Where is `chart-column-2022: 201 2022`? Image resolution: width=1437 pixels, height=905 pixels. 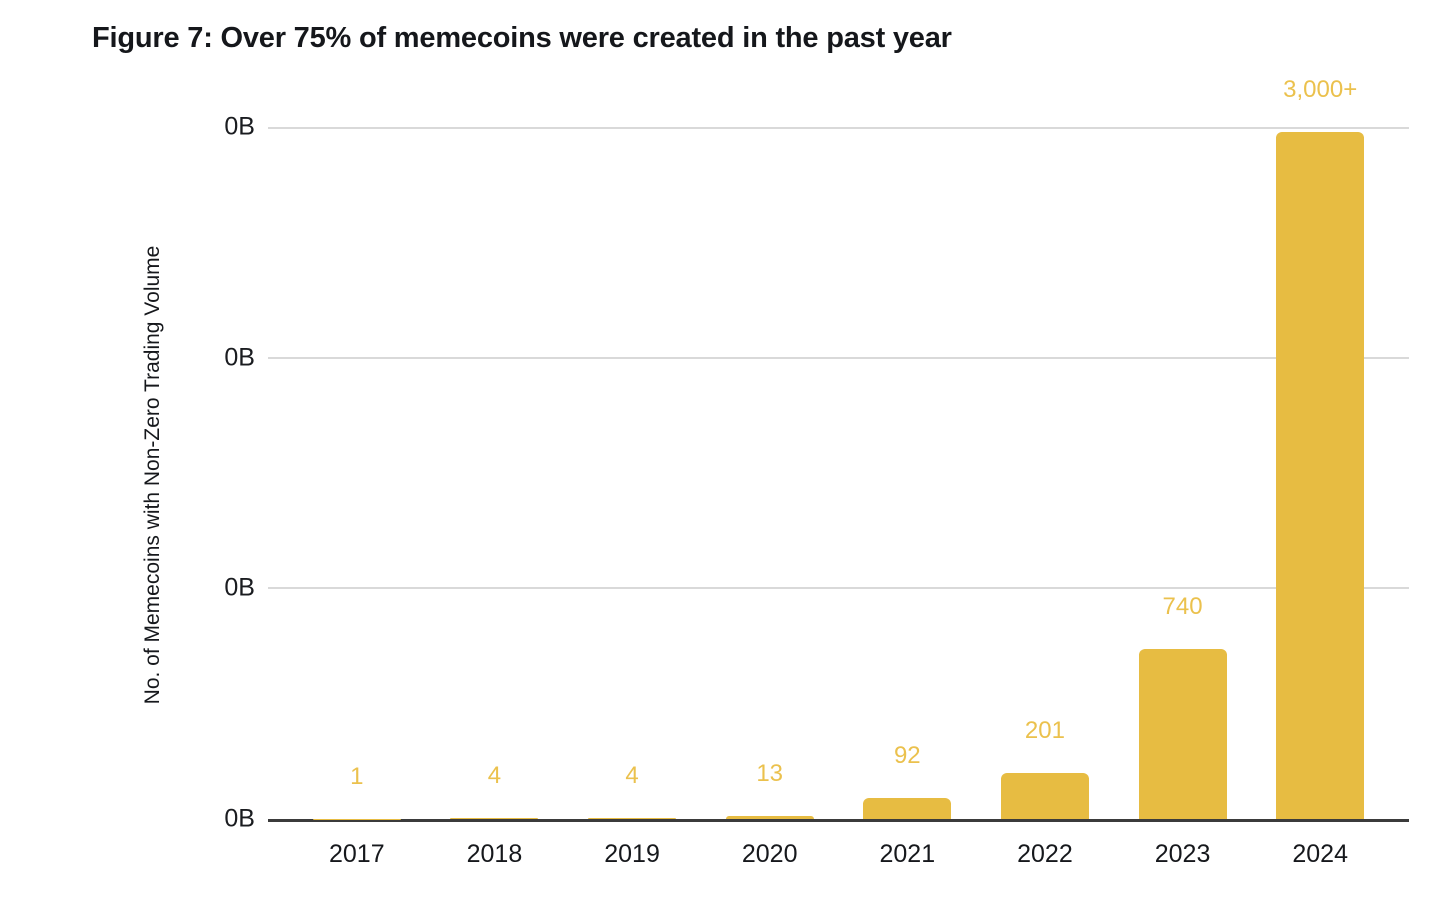
chart-column-2022: 201 2022 is located at coordinates (1045, 497).